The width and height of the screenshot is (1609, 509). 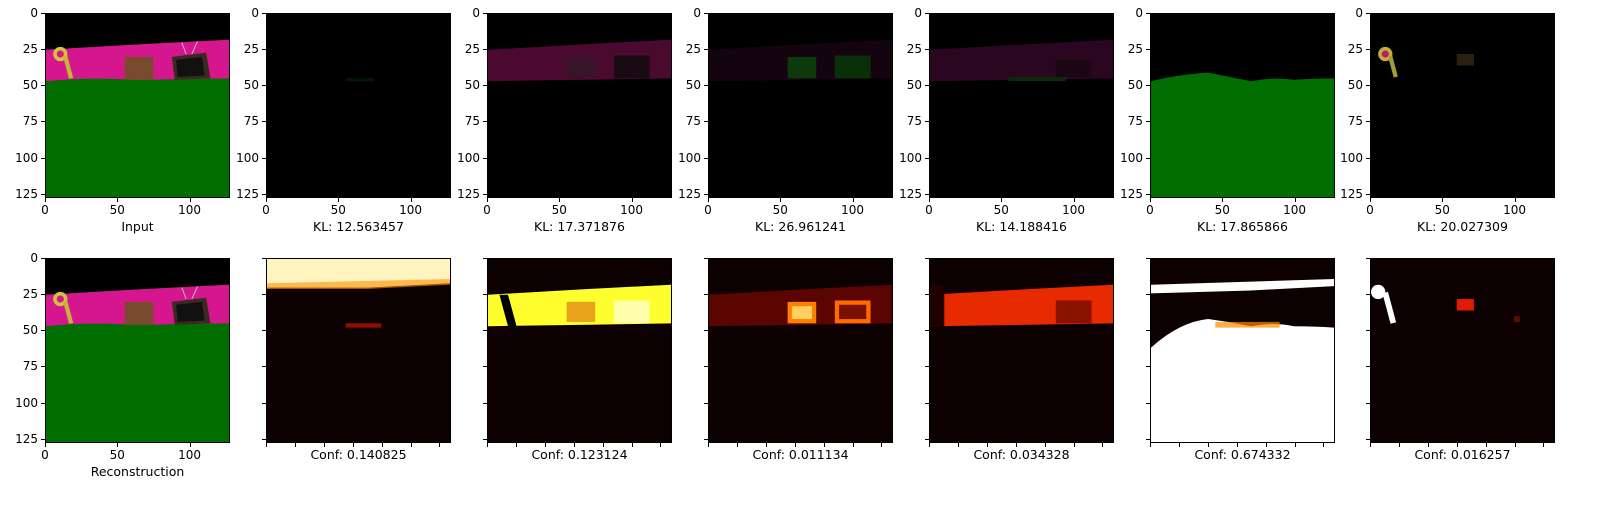 What do you see at coordinates (1462, 226) in the screenshot?
I see `kl-caption: KL: 20.027309` at bounding box center [1462, 226].